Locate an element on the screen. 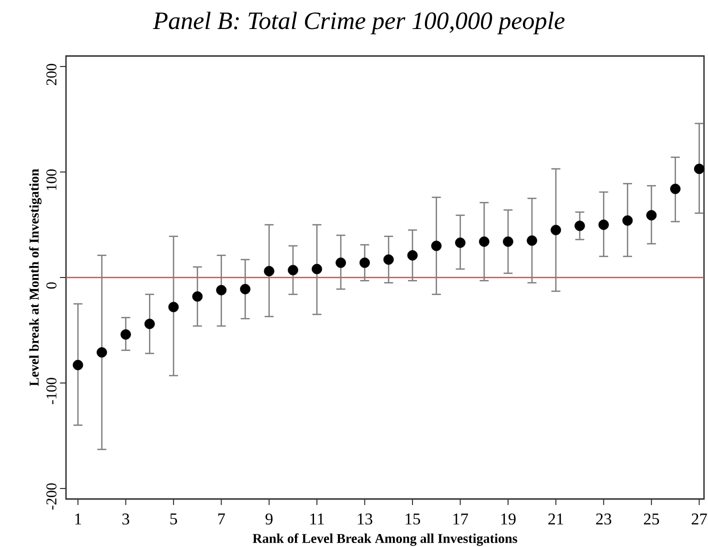  y-tick-label: 200 is located at coordinates (51, 75).